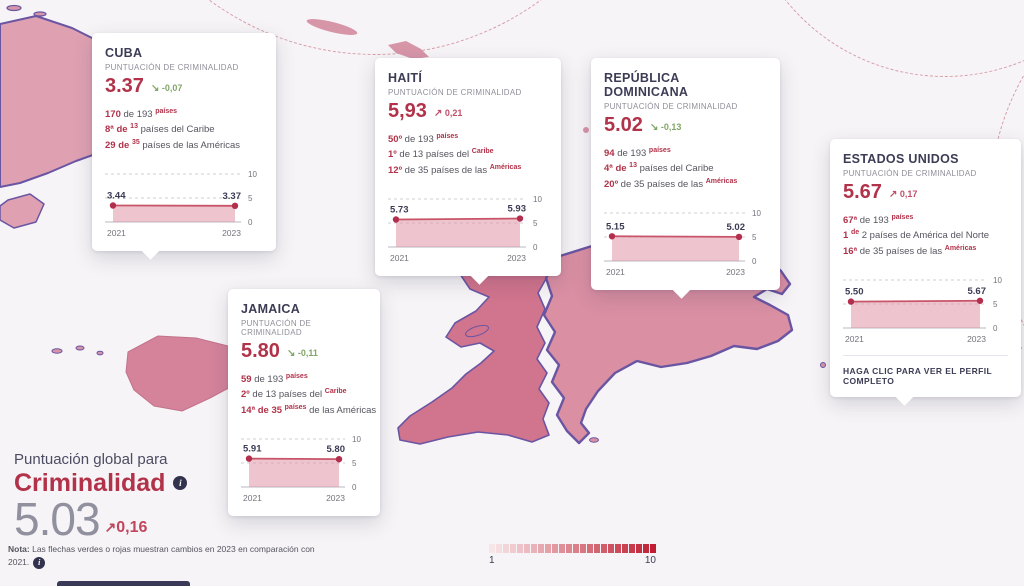 The height and width of the screenshot is (586, 1024). I want to click on criminality-score: 3.37, so click(124, 86).